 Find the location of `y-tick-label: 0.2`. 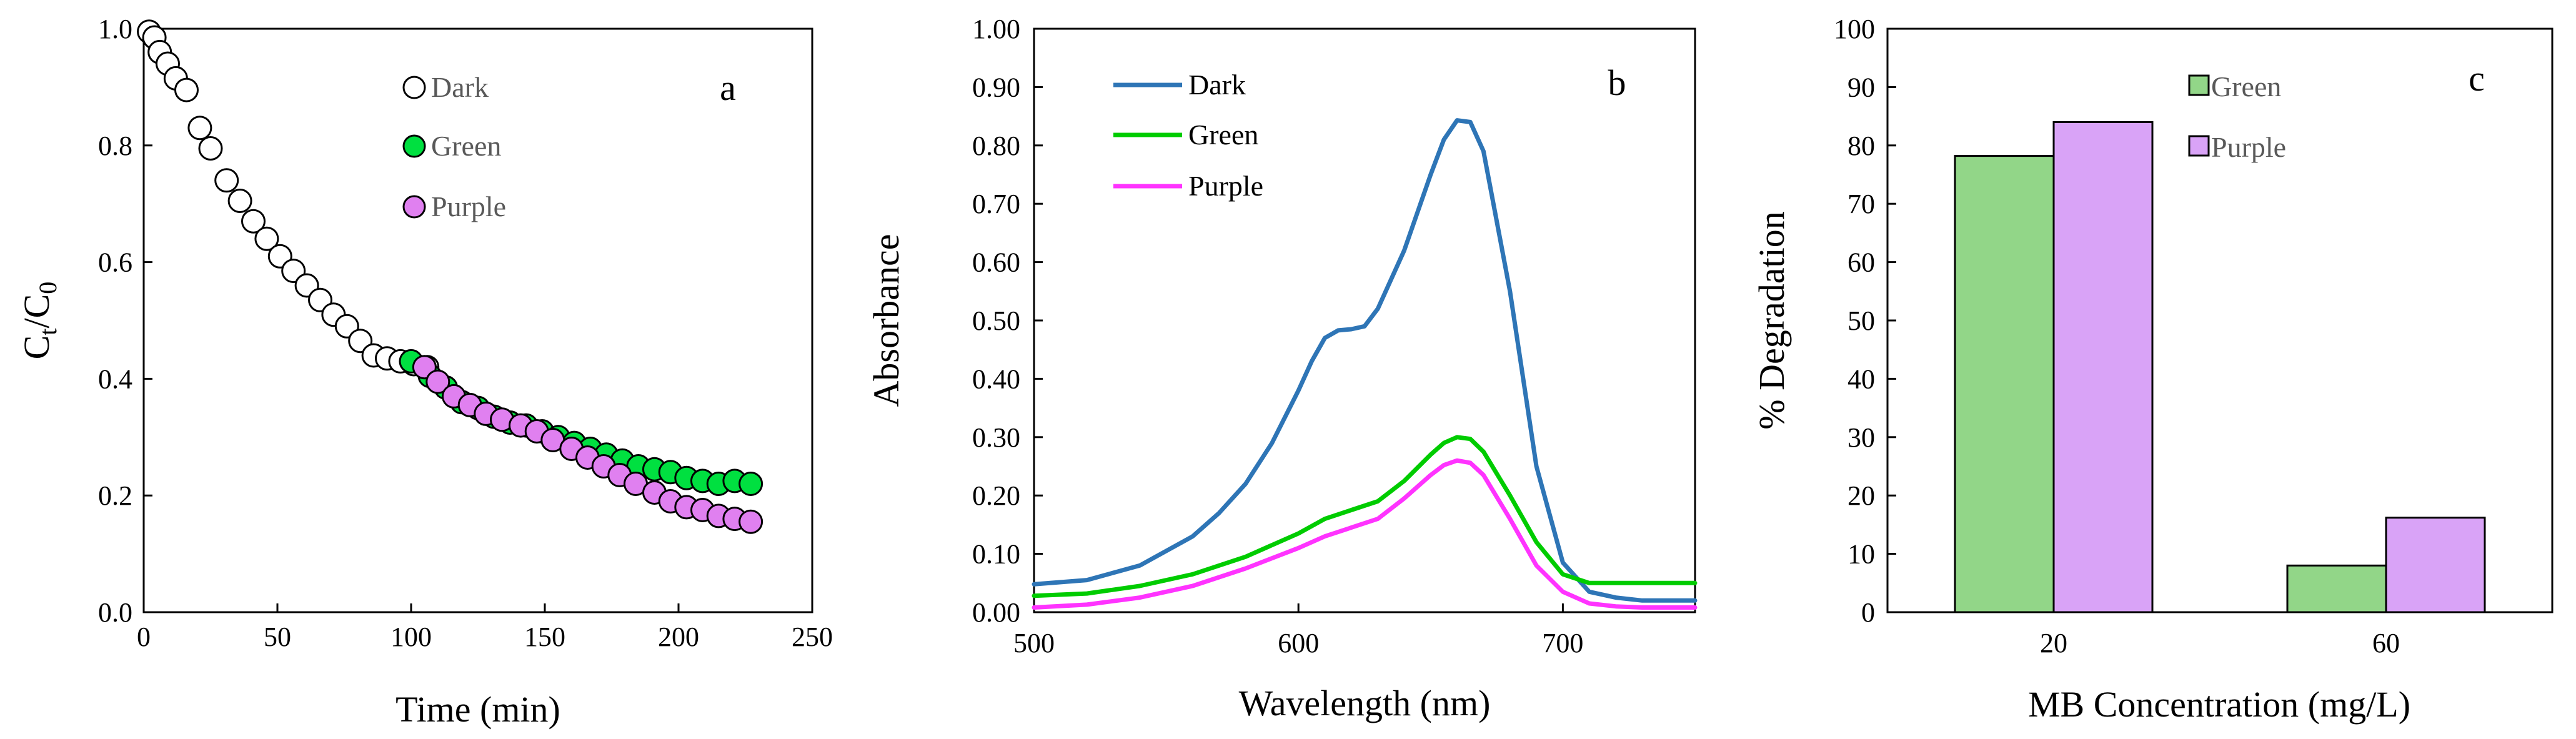

y-tick-label: 0.2 is located at coordinates (115, 496).